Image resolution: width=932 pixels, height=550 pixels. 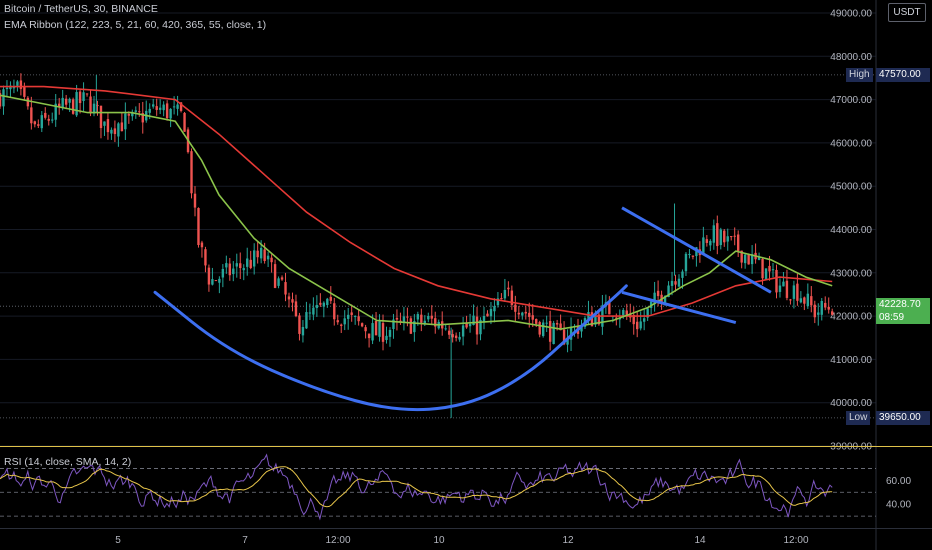 What do you see at coordinates (851, 403) in the screenshot?
I see `price-tick-label: 40000.00` at bounding box center [851, 403].